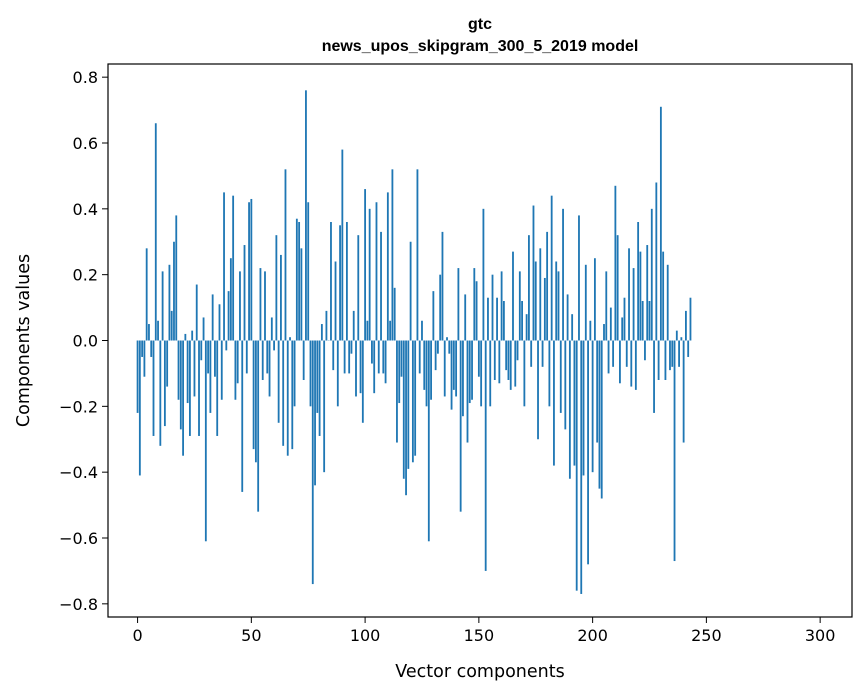 The width and height of the screenshot is (867, 696). Describe the element at coordinates (706, 635) in the screenshot. I see `x-tick-label: 250` at that location.